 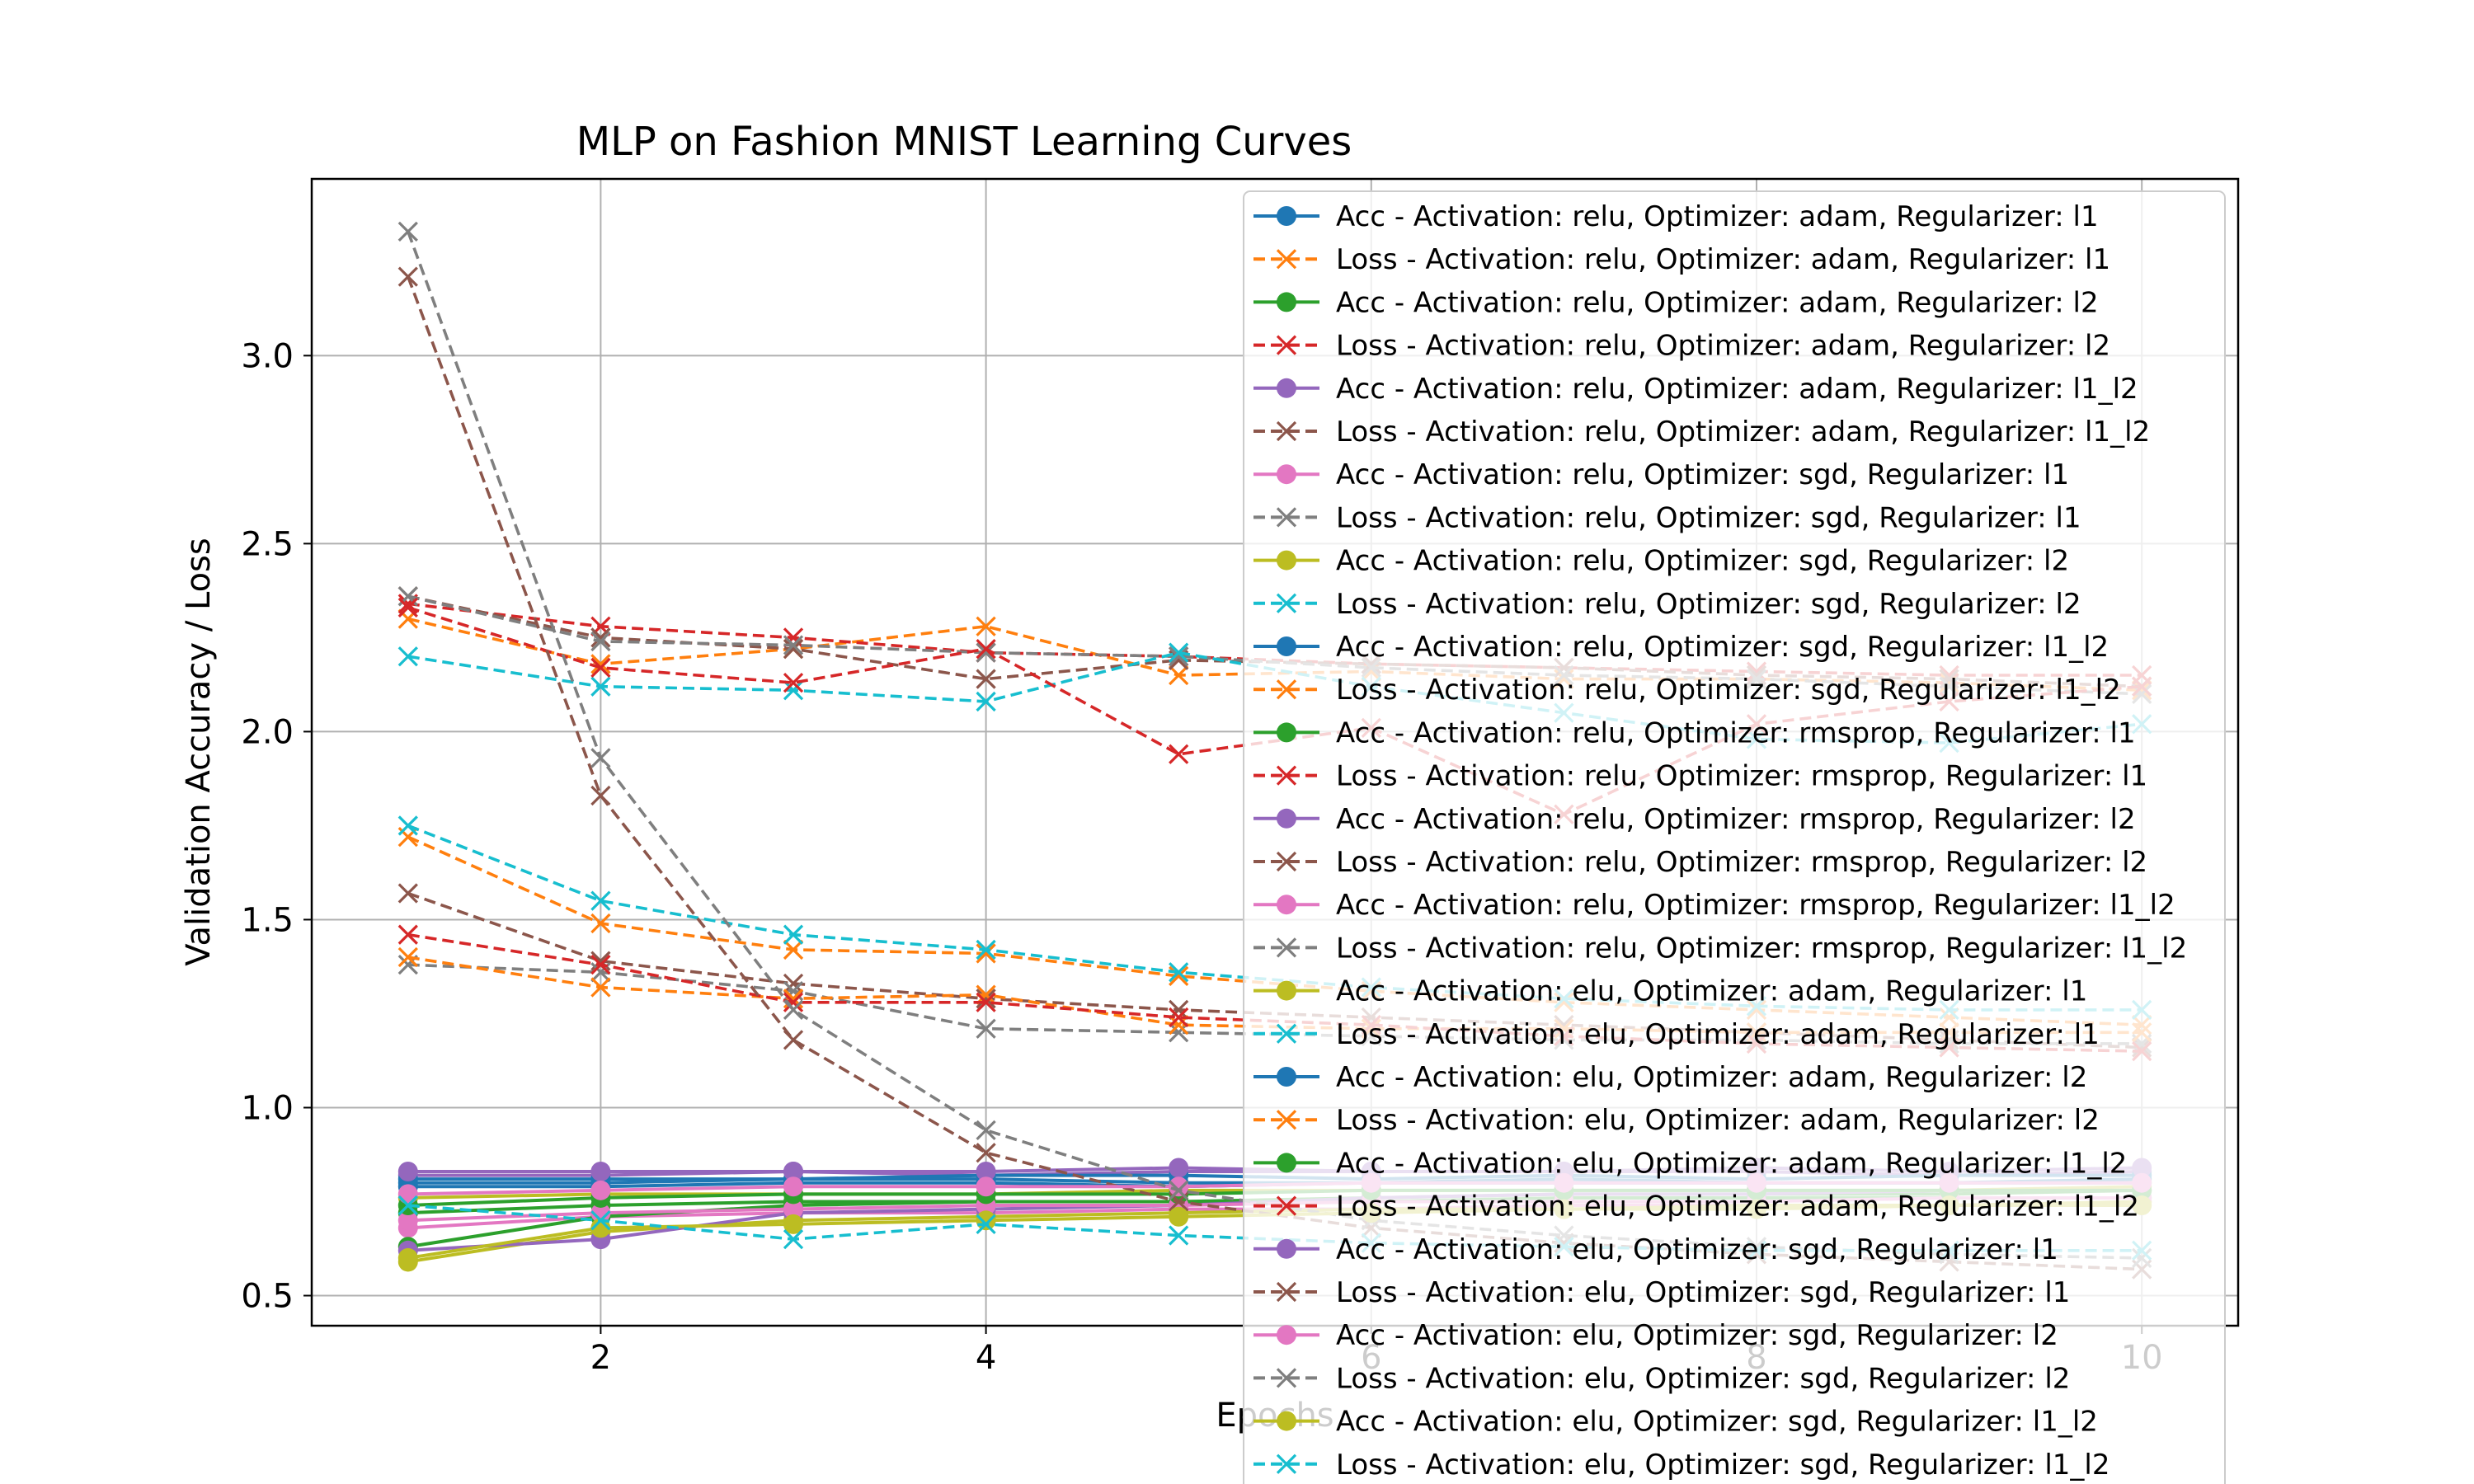 I want to click on y-tick-label: 0.5, so click(x=267, y=1297).